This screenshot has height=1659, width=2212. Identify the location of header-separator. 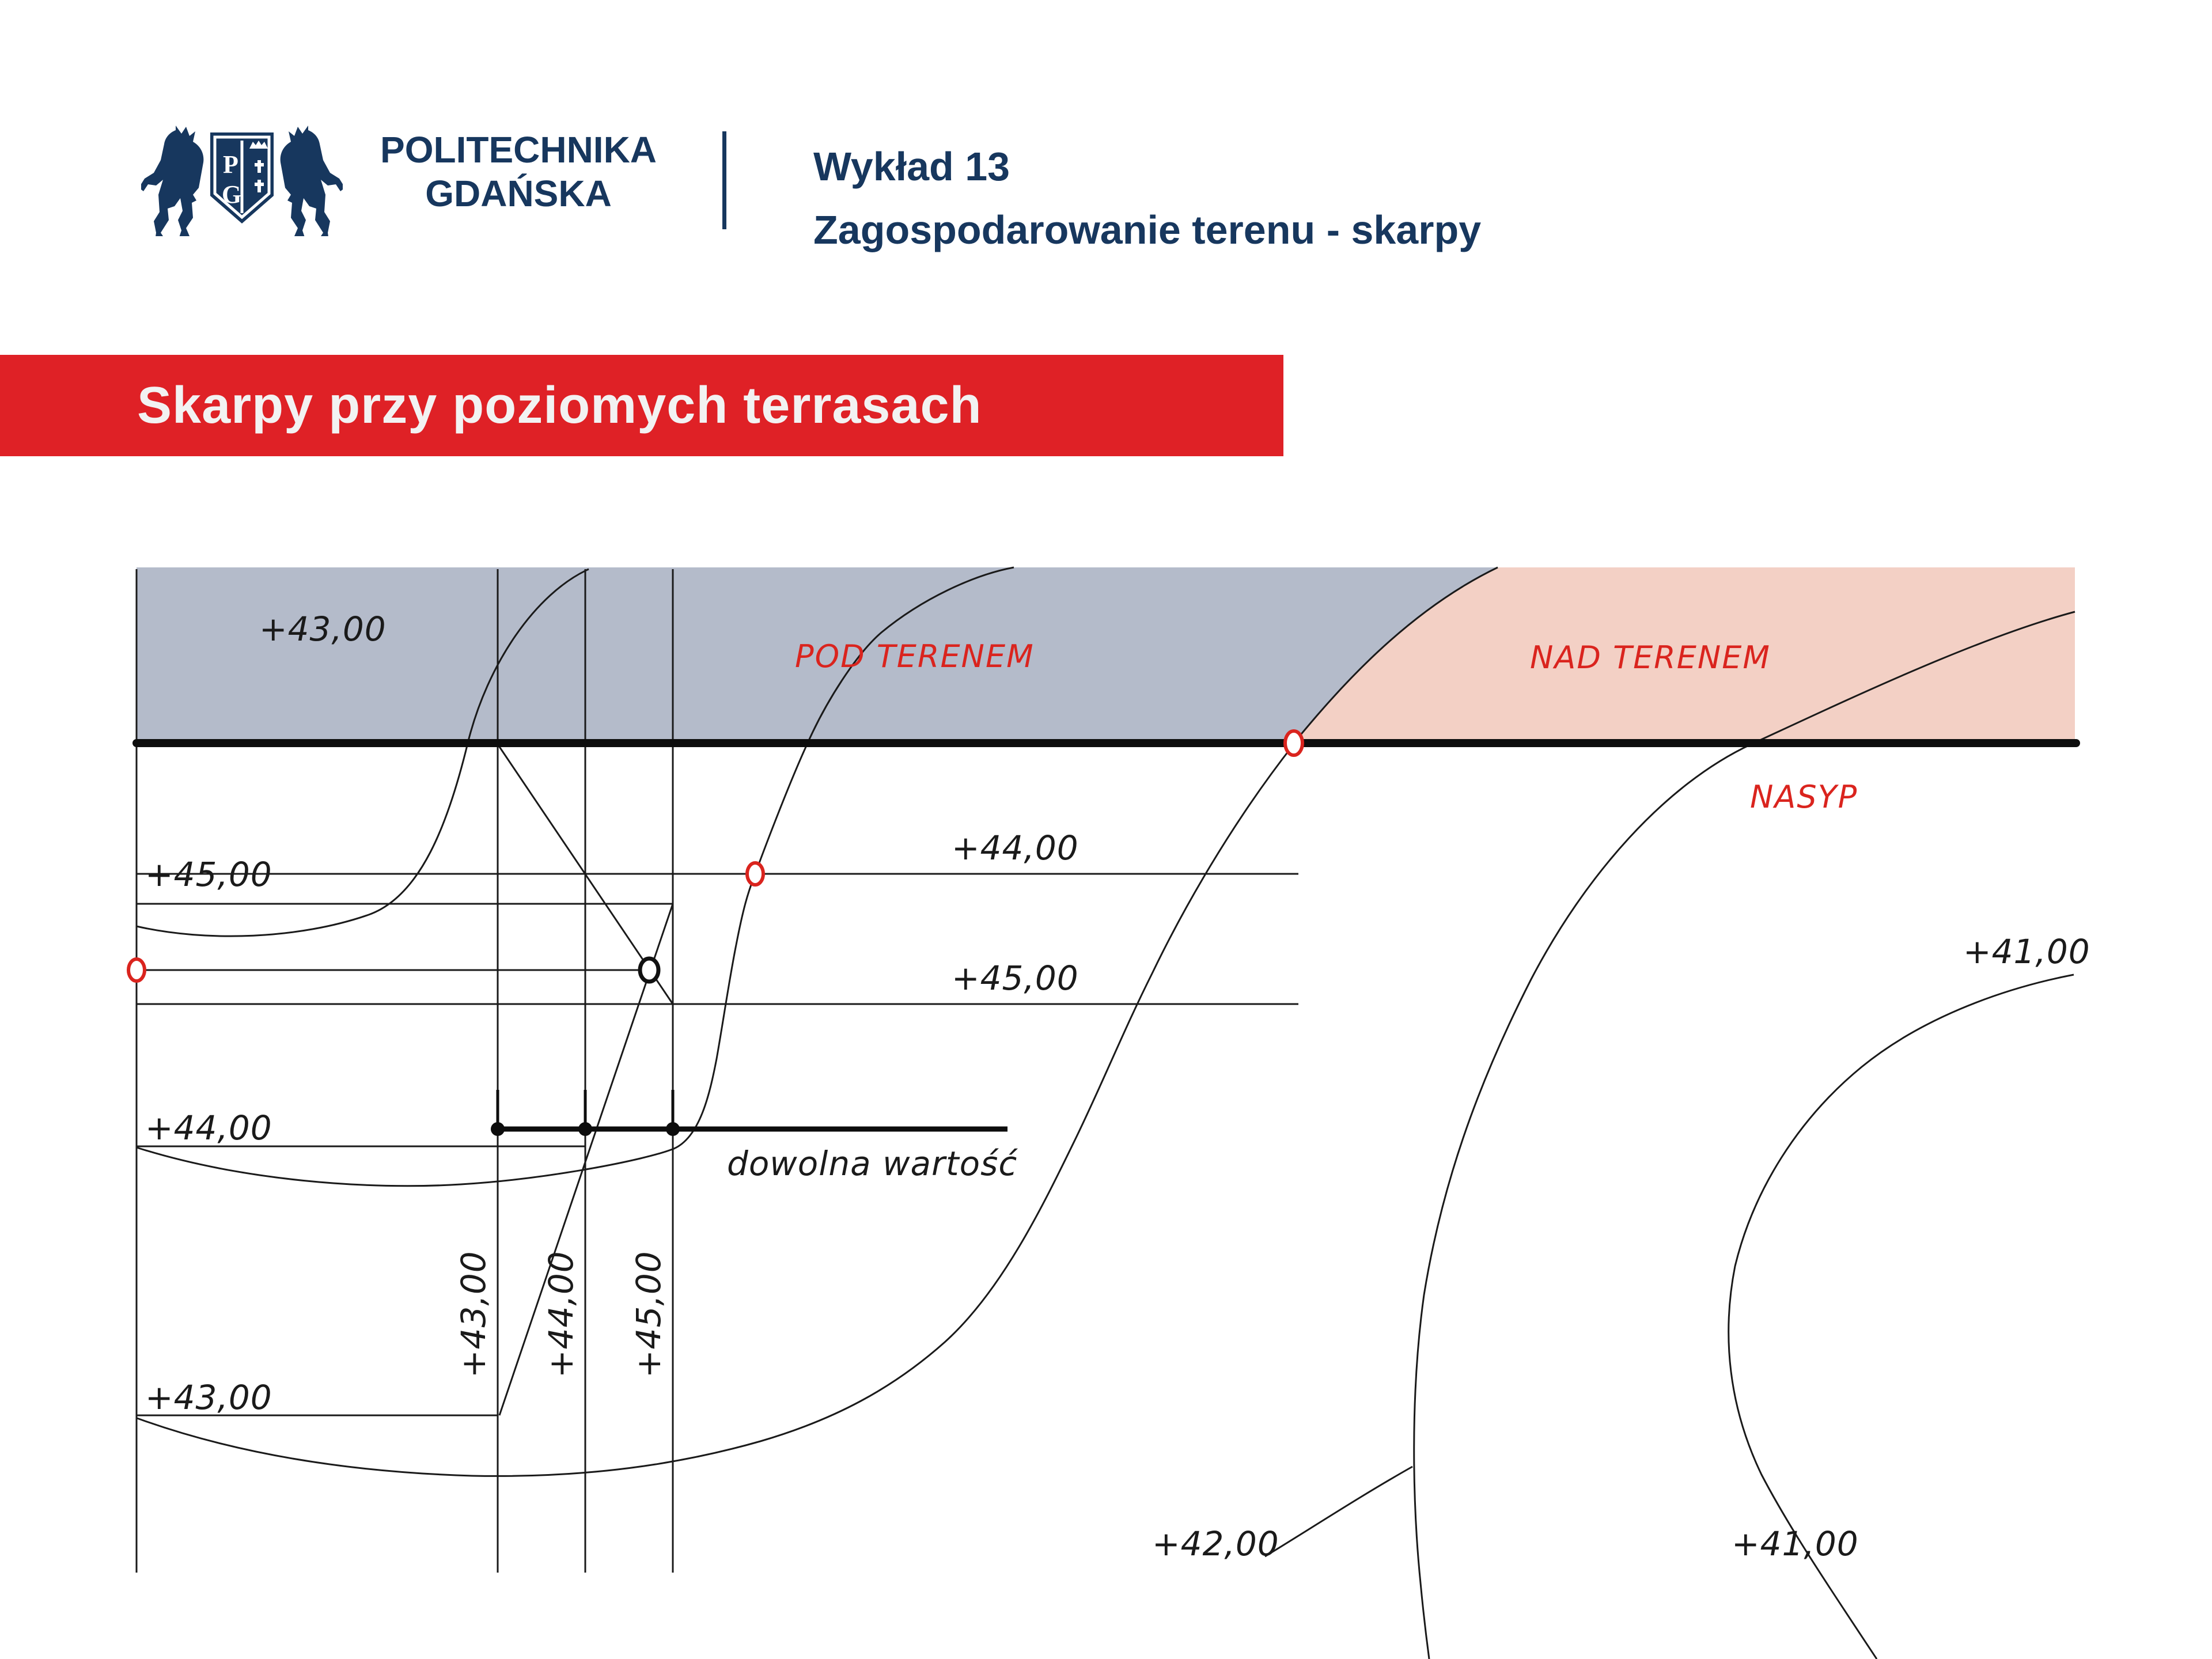
(724, 180).